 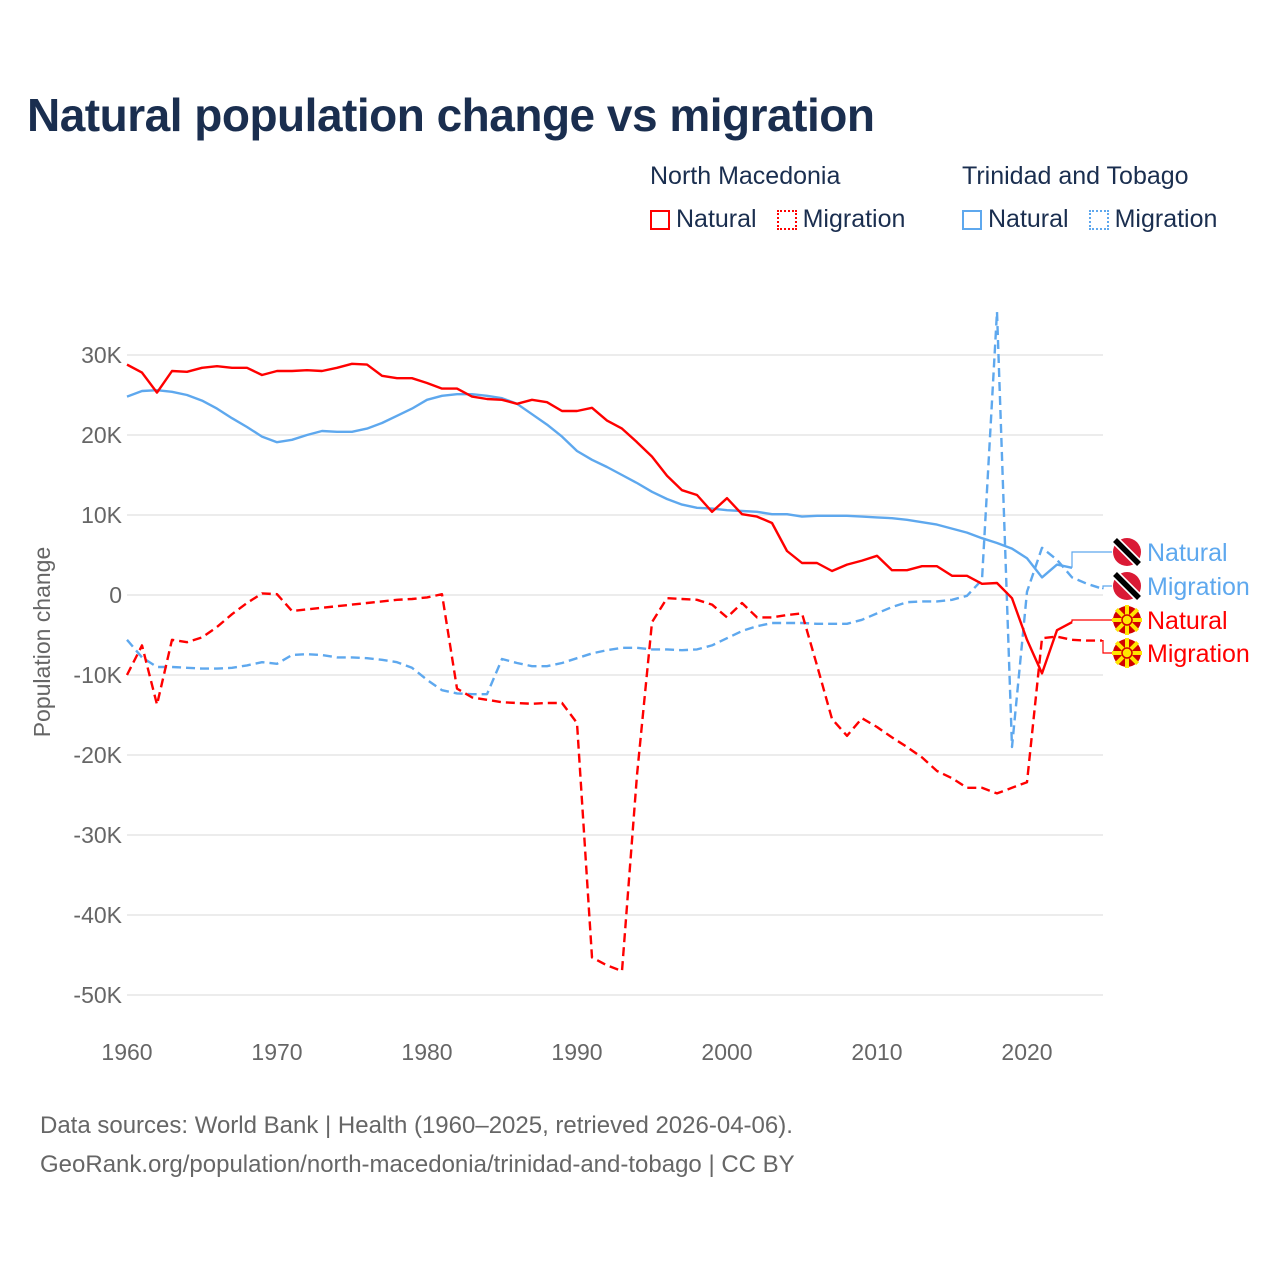 What do you see at coordinates (102, 515) in the screenshot?
I see `y-tick-label: 10K` at bounding box center [102, 515].